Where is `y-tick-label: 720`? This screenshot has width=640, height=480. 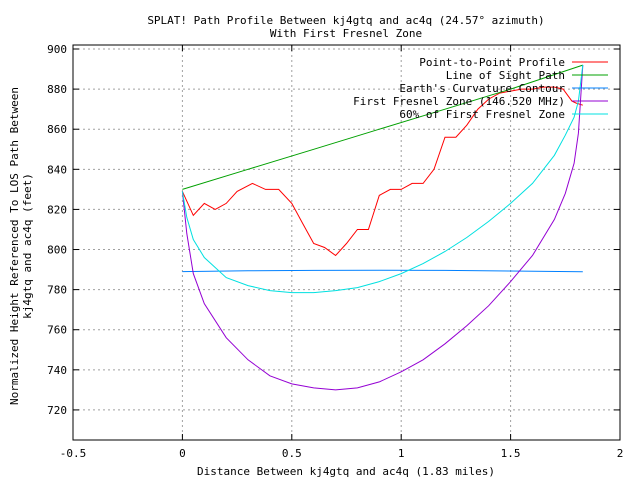
y-tick-label: 720 is located at coordinates (57, 410).